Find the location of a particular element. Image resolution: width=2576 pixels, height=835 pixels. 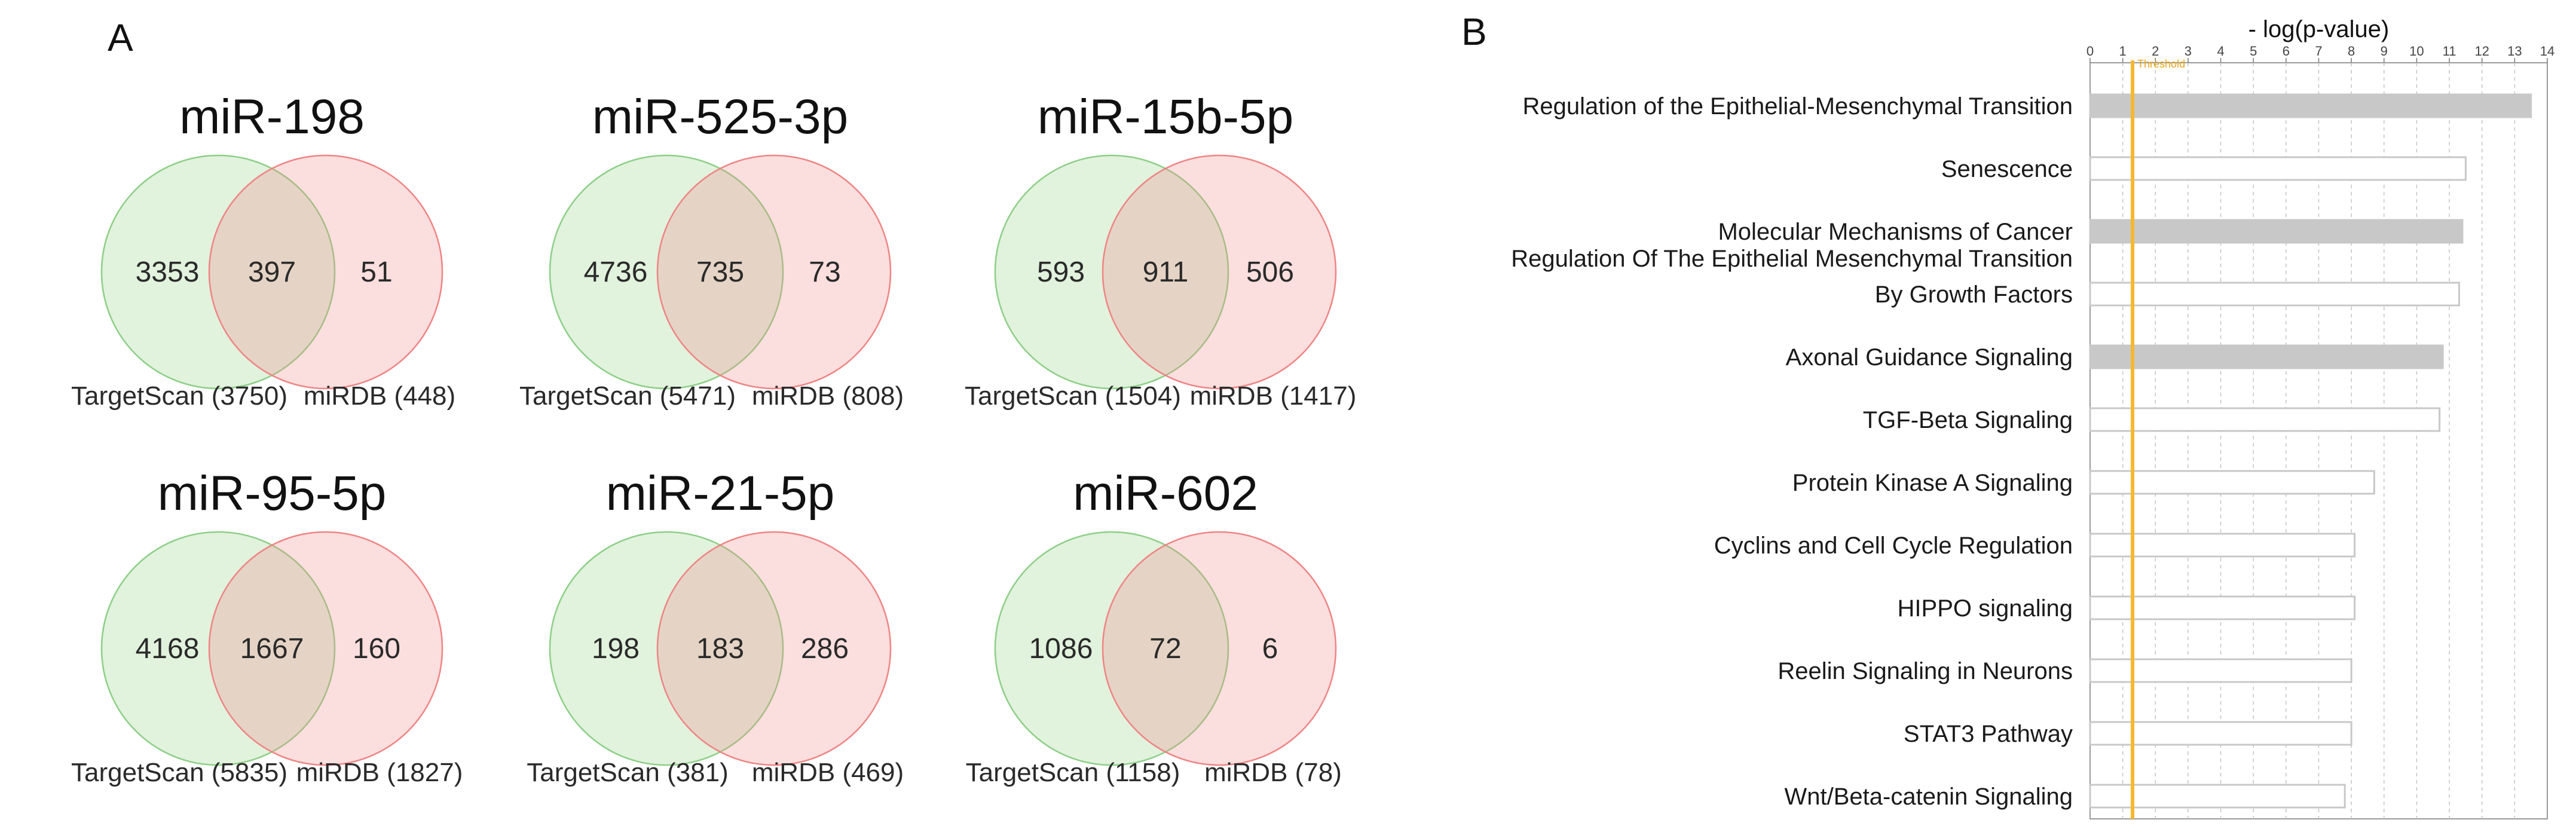

venn-overlap-count: 183 is located at coordinates (720, 649).